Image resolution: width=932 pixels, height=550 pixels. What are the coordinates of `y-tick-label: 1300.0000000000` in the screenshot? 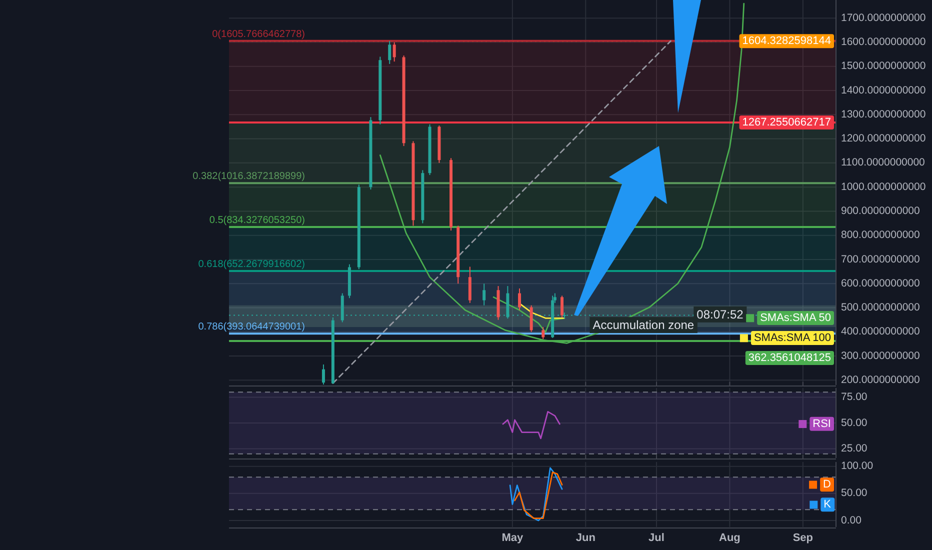 It's located at (883, 114).